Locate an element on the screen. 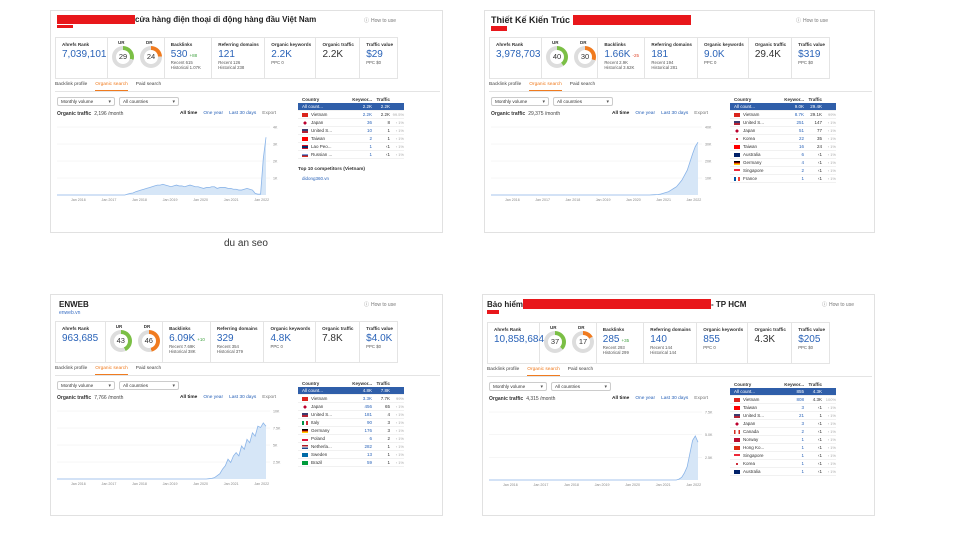 Image resolution: width=960 pixels, height=535 pixels. competitor-link: didong360.vn is located at coordinates (316, 178).